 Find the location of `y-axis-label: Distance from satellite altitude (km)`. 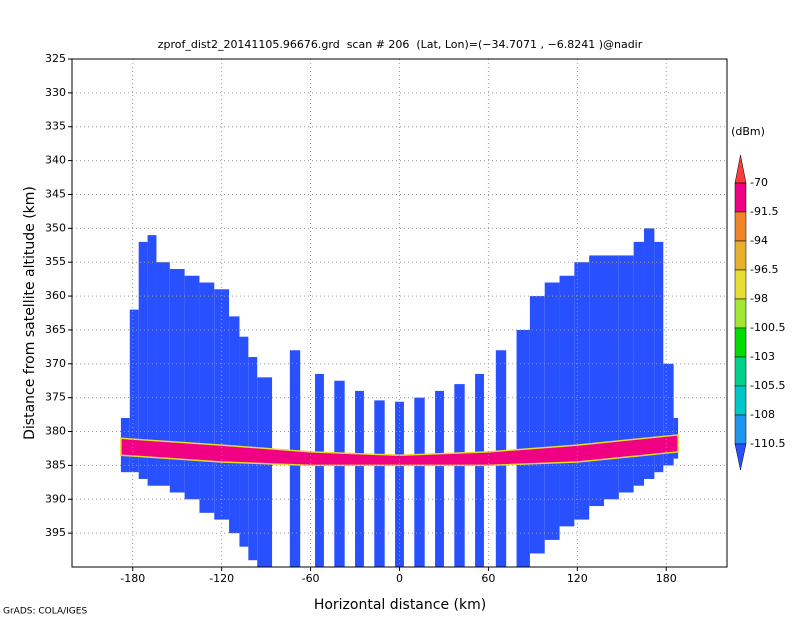

y-axis-label: Distance from satellite altitude (km) is located at coordinates (30, 313).